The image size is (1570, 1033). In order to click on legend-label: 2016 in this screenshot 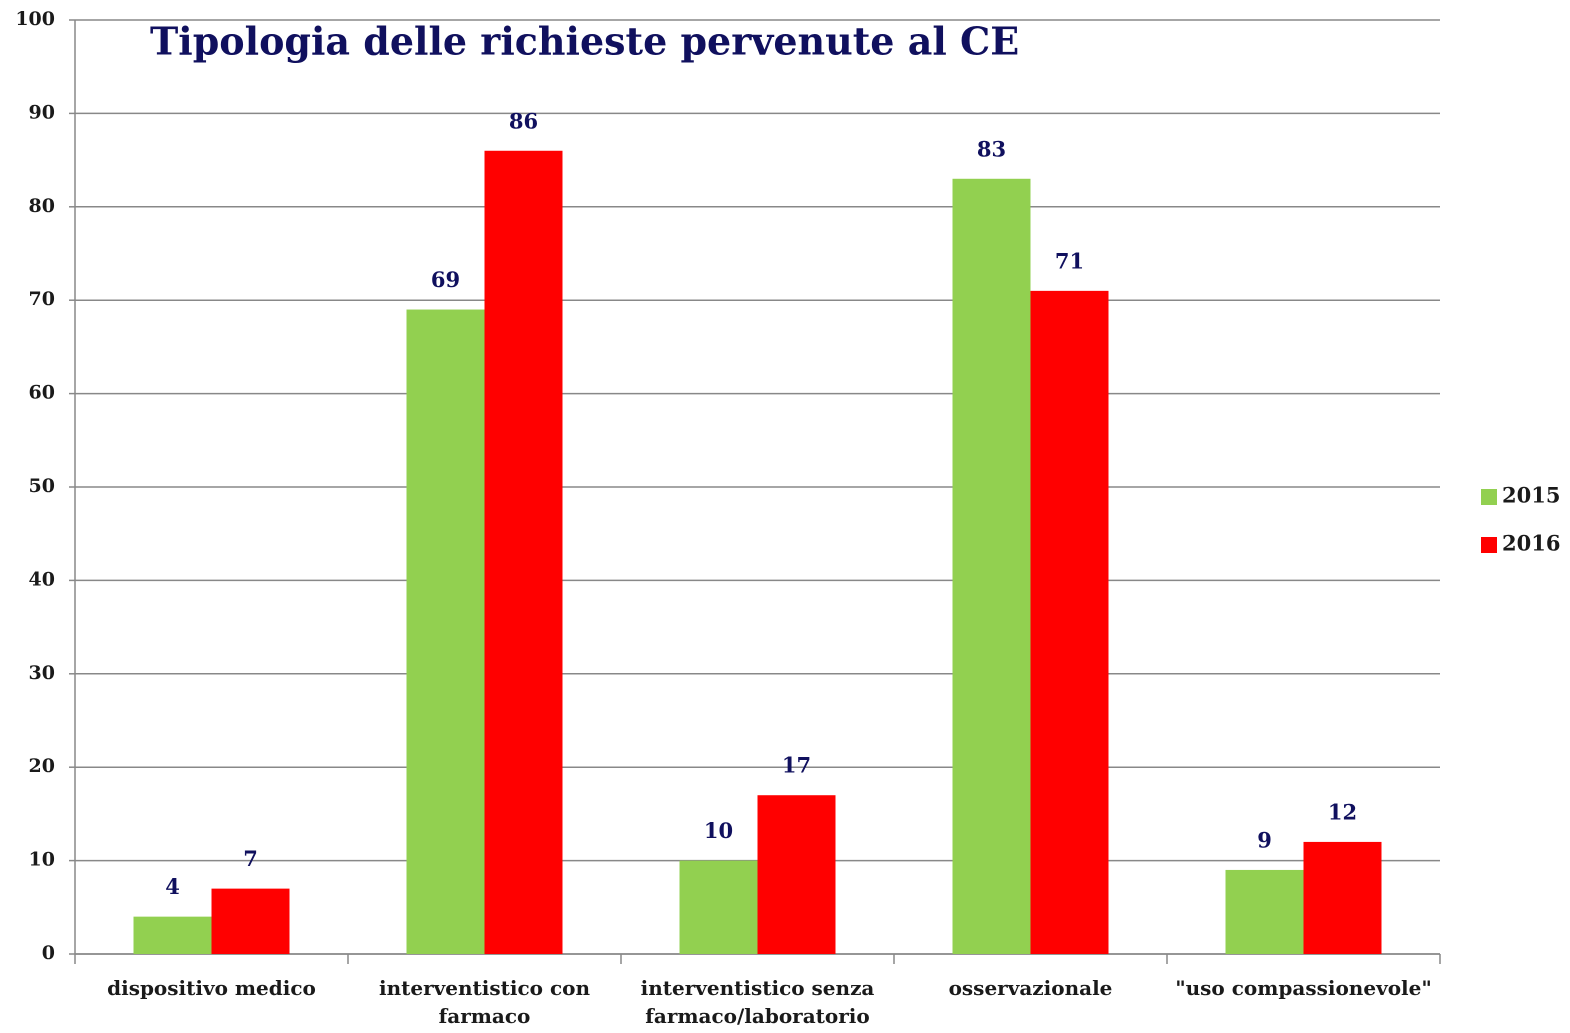, I will do `click(1531, 543)`.